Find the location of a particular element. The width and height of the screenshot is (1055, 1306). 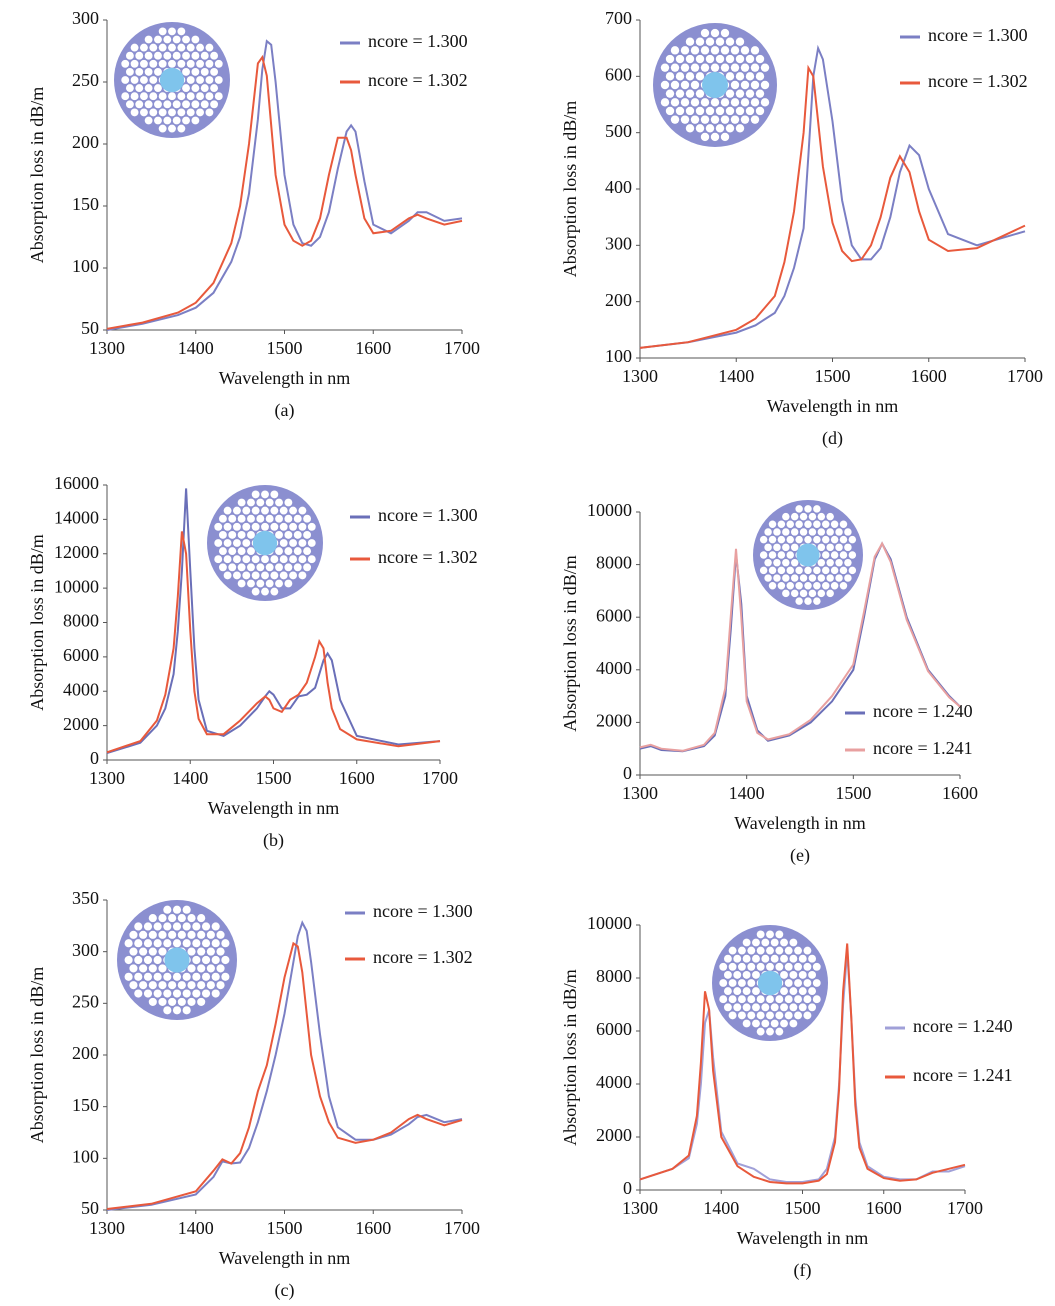

y-tick-label: 2000 is located at coordinates (614, 1135).